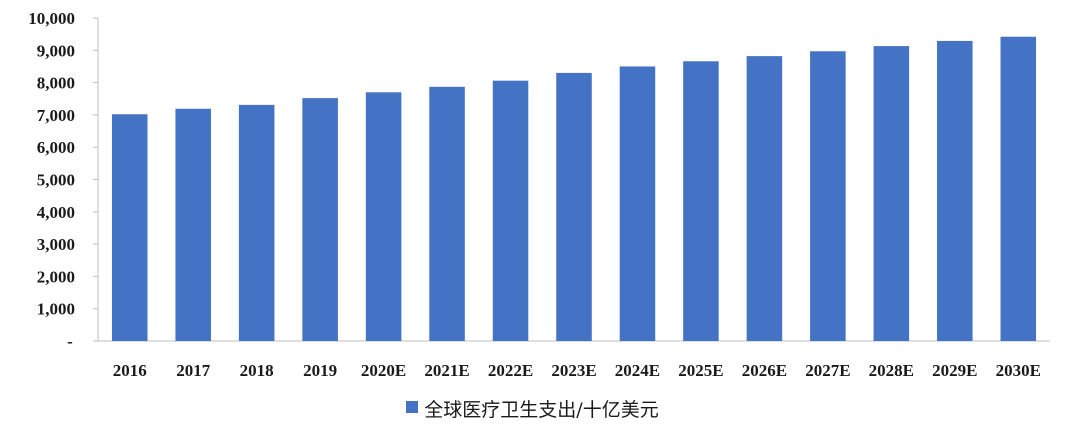 The height and width of the screenshot is (430, 1065). I want to click on bar-2024E, so click(637, 203).